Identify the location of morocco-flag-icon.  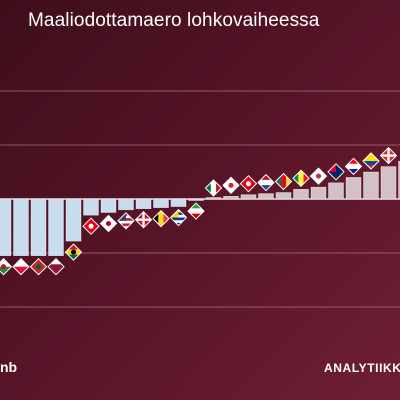
(38, 266).